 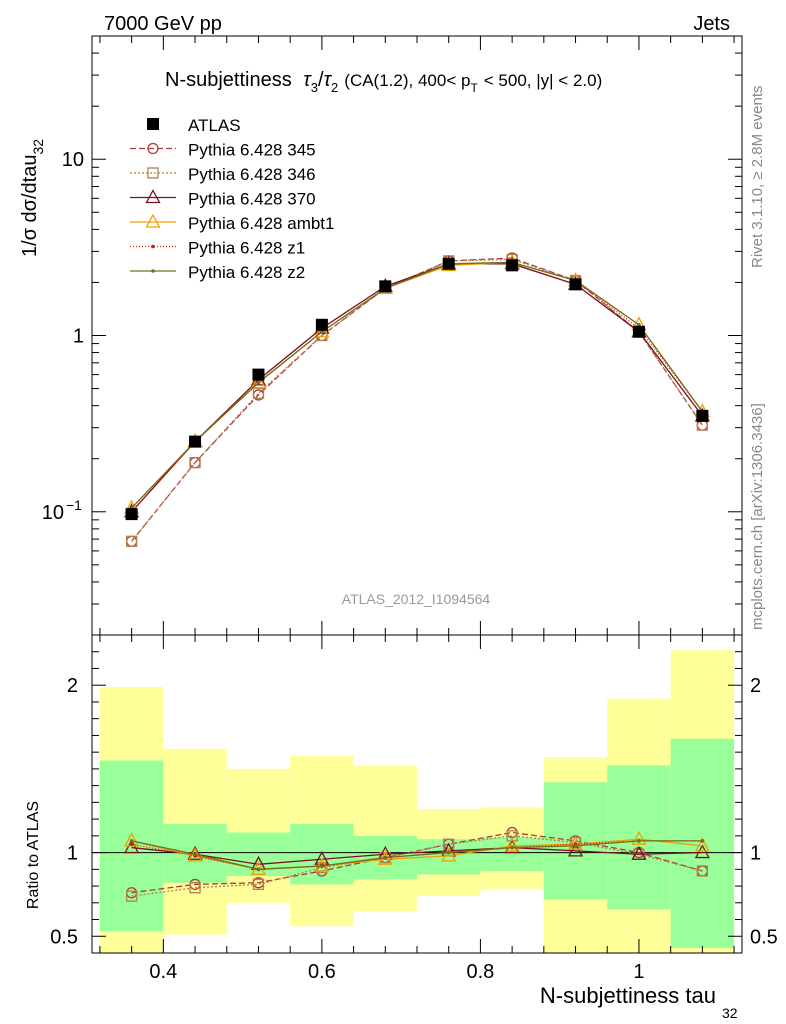 I want to click on collision-label: 7000 GeV pp, so click(x=163, y=24).